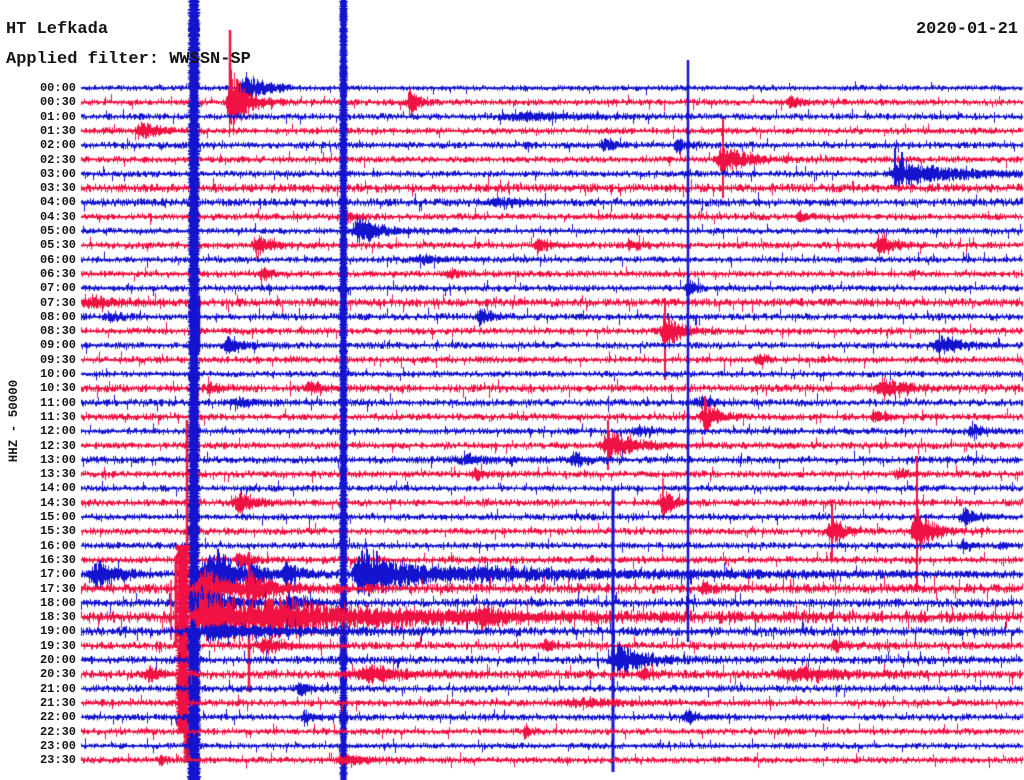  Describe the element at coordinates (57, 745) in the screenshot. I see `row-time-label: 23:00` at that location.